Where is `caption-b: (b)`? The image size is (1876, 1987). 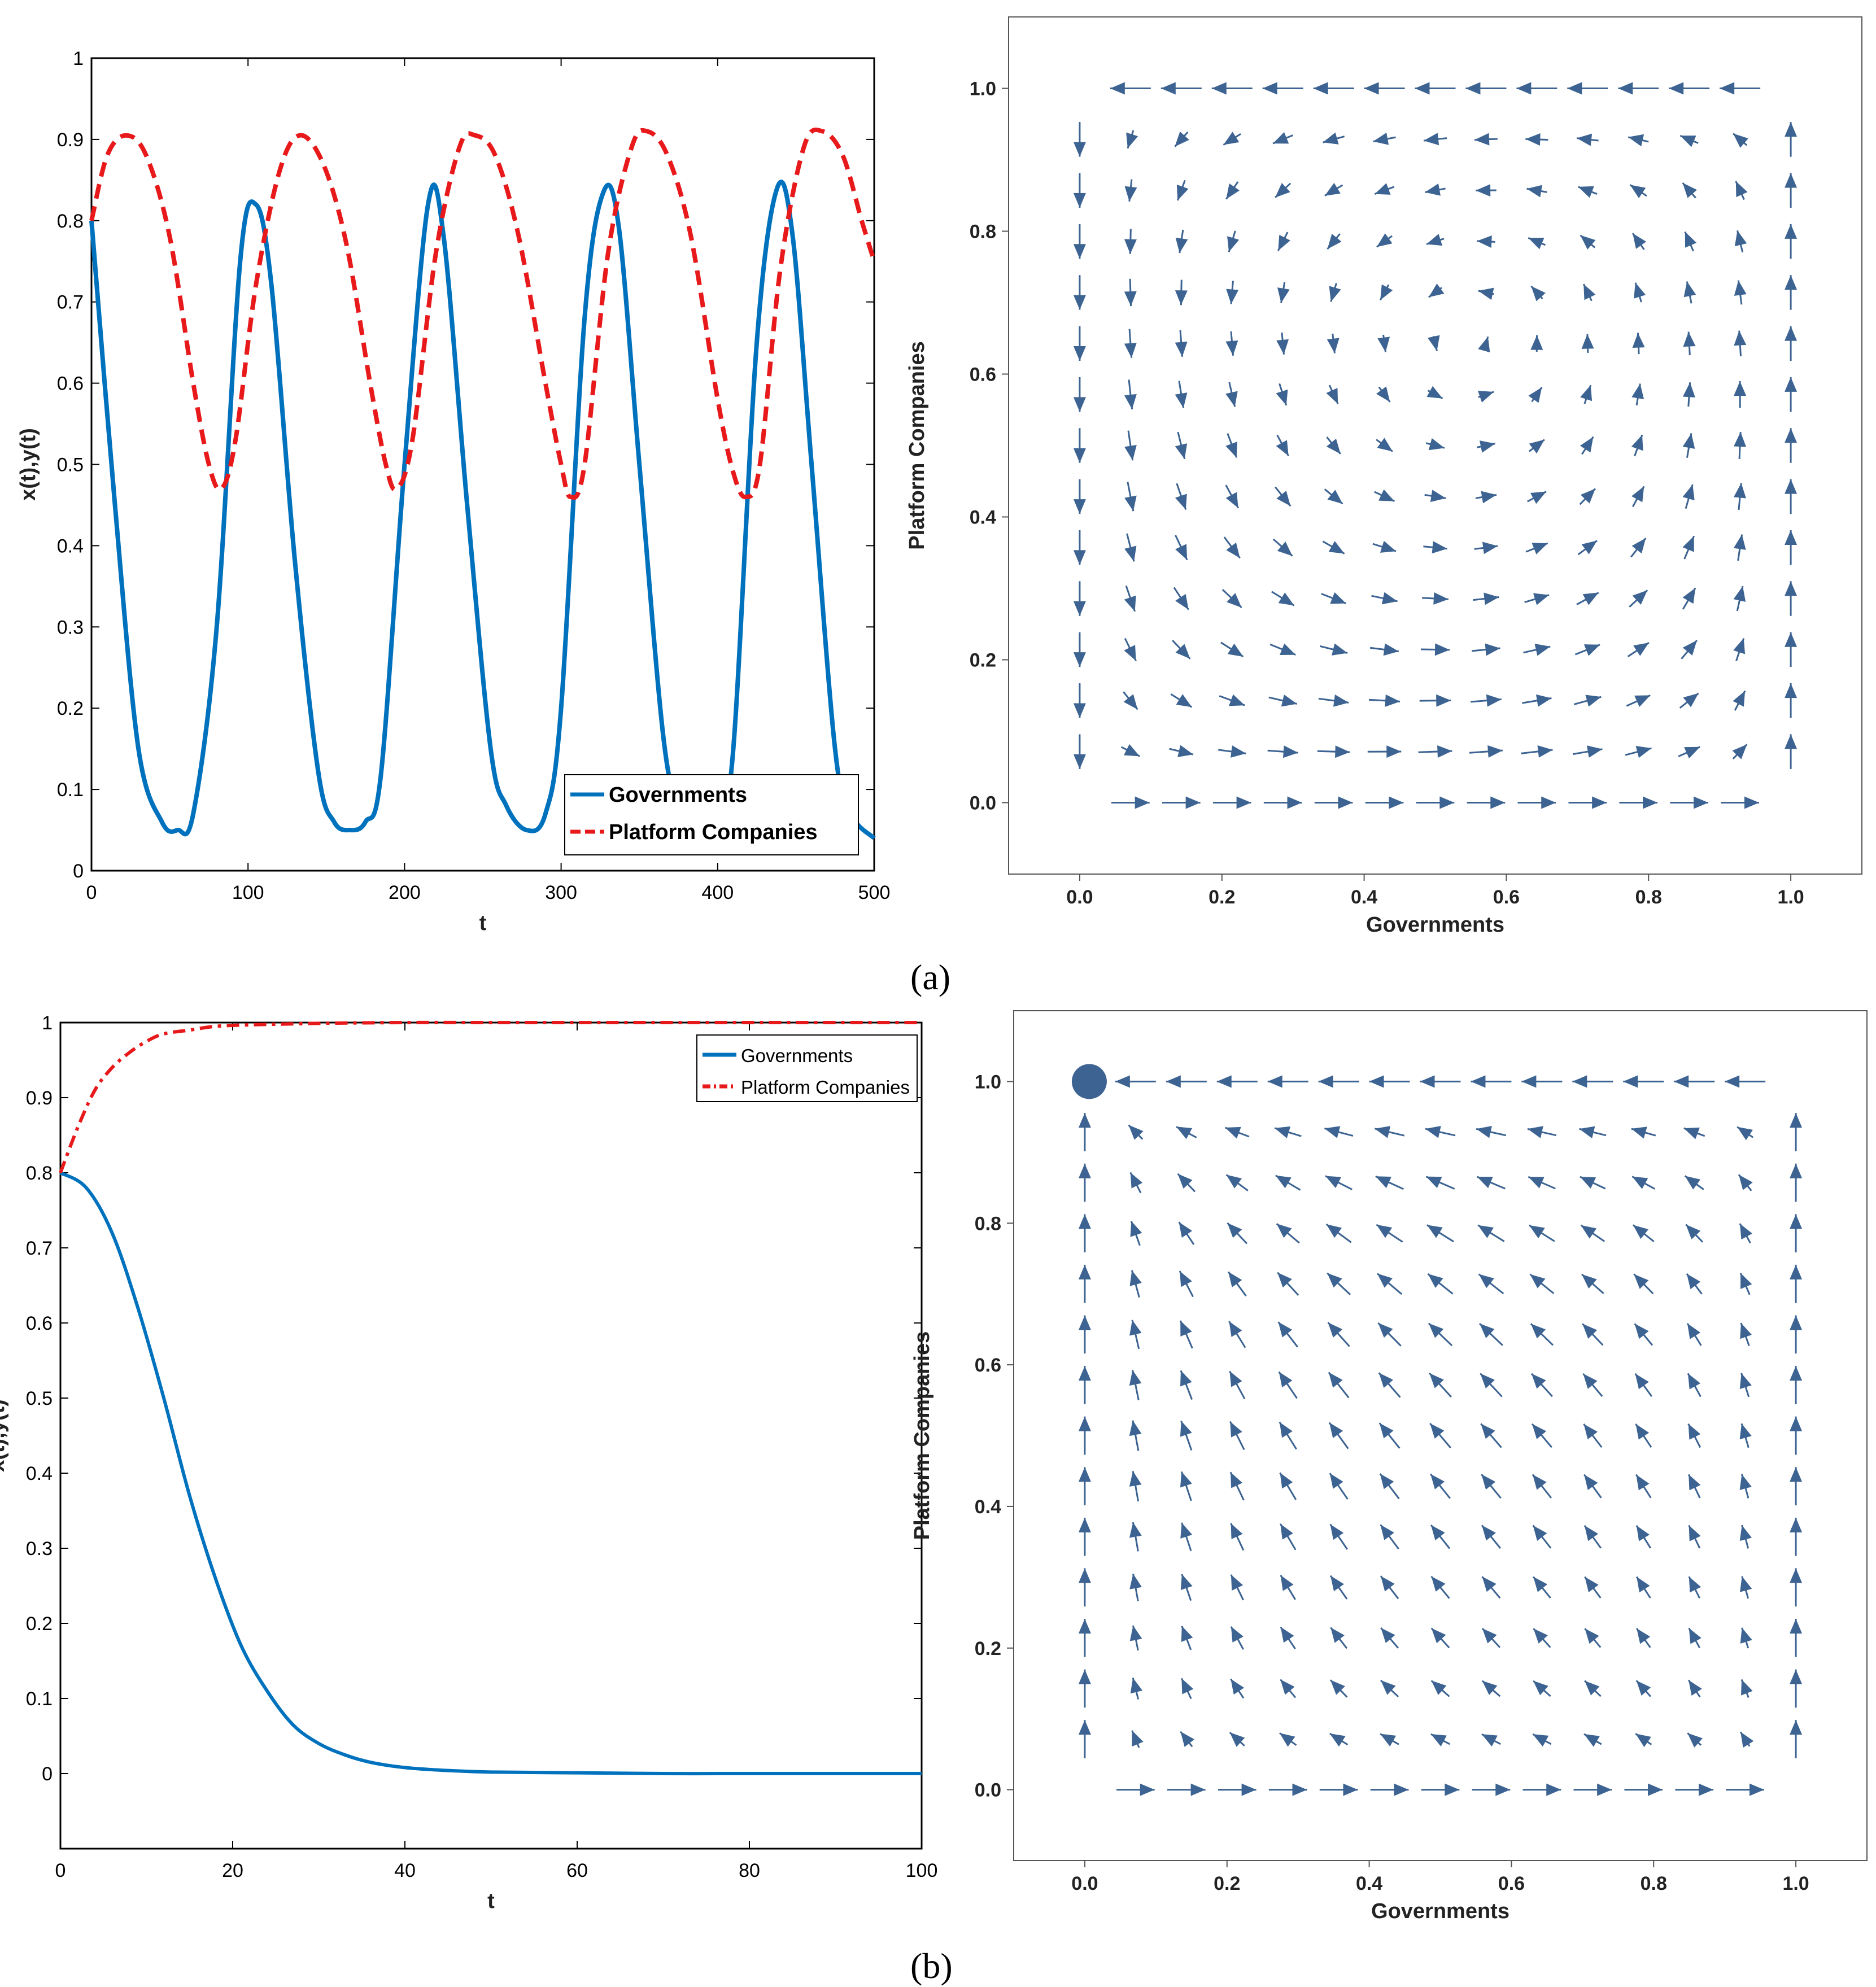 caption-b: (b) is located at coordinates (931, 1966).